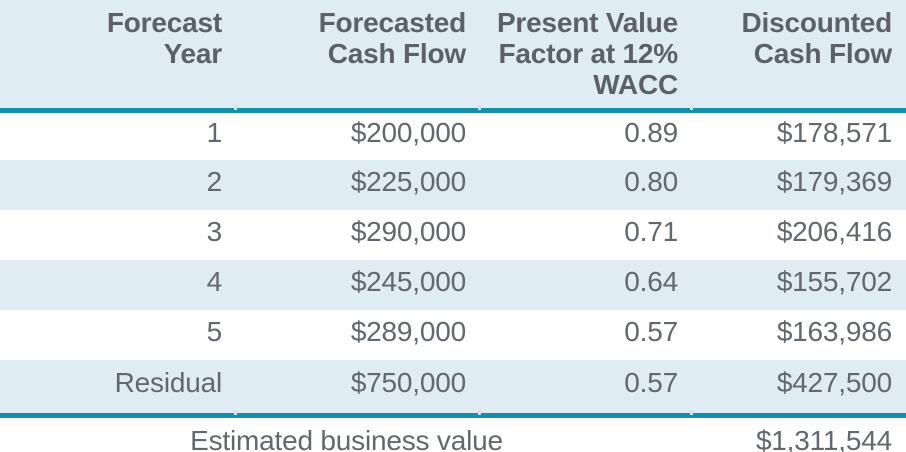 The width and height of the screenshot is (906, 452). What do you see at coordinates (164, 22) in the screenshot?
I see `header-line: Forecast` at bounding box center [164, 22].